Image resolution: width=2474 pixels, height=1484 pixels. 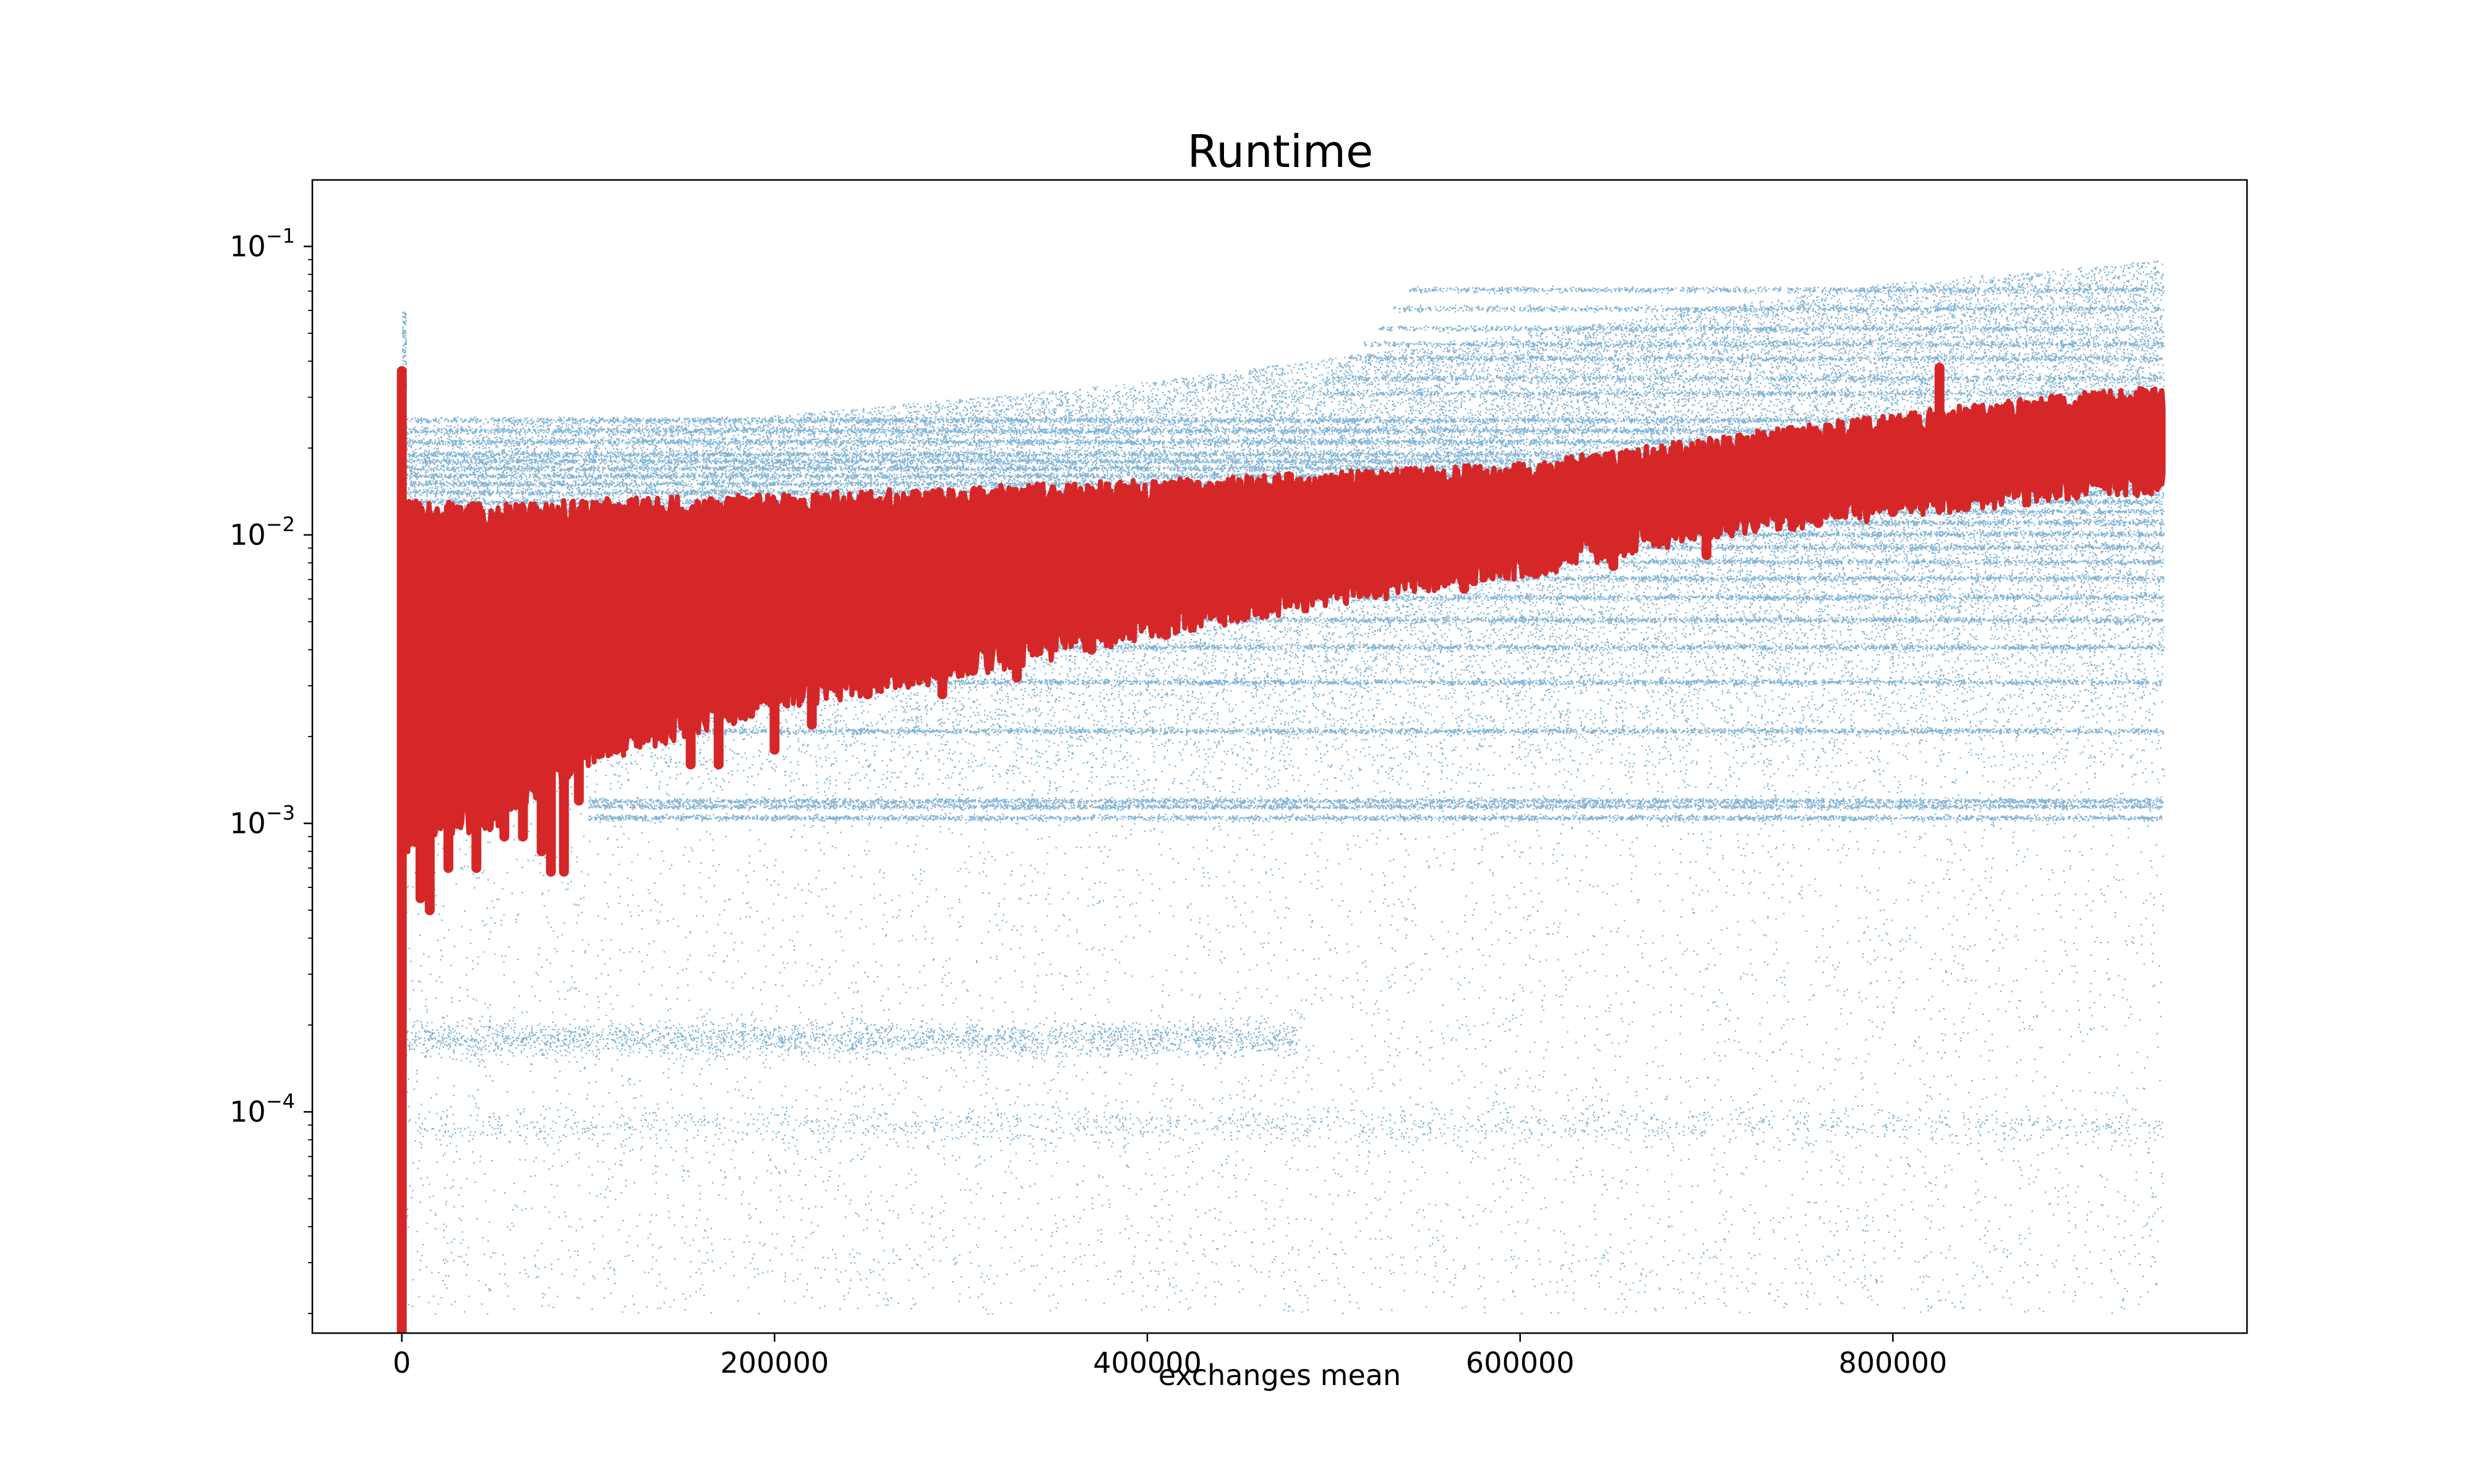 I want to click on x-axis-ticks: 0 200000 400000 600000 800000, so click(x=1170, y=1356).